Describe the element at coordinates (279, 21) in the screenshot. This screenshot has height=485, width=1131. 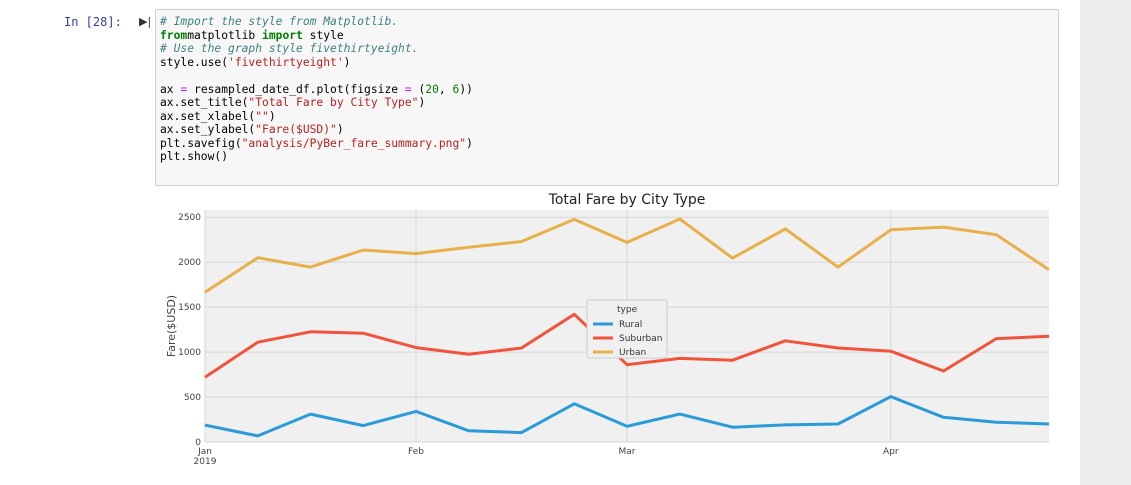
I see `code-line: # Import the style from Matplotlib.` at that location.